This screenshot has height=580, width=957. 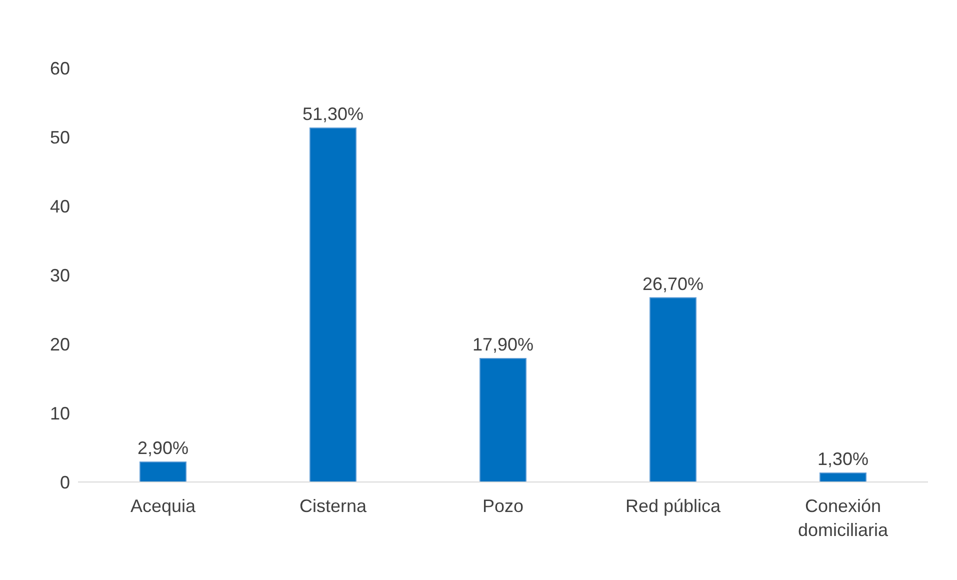 What do you see at coordinates (60, 68) in the screenshot?
I see `y-tick-label: 60` at bounding box center [60, 68].